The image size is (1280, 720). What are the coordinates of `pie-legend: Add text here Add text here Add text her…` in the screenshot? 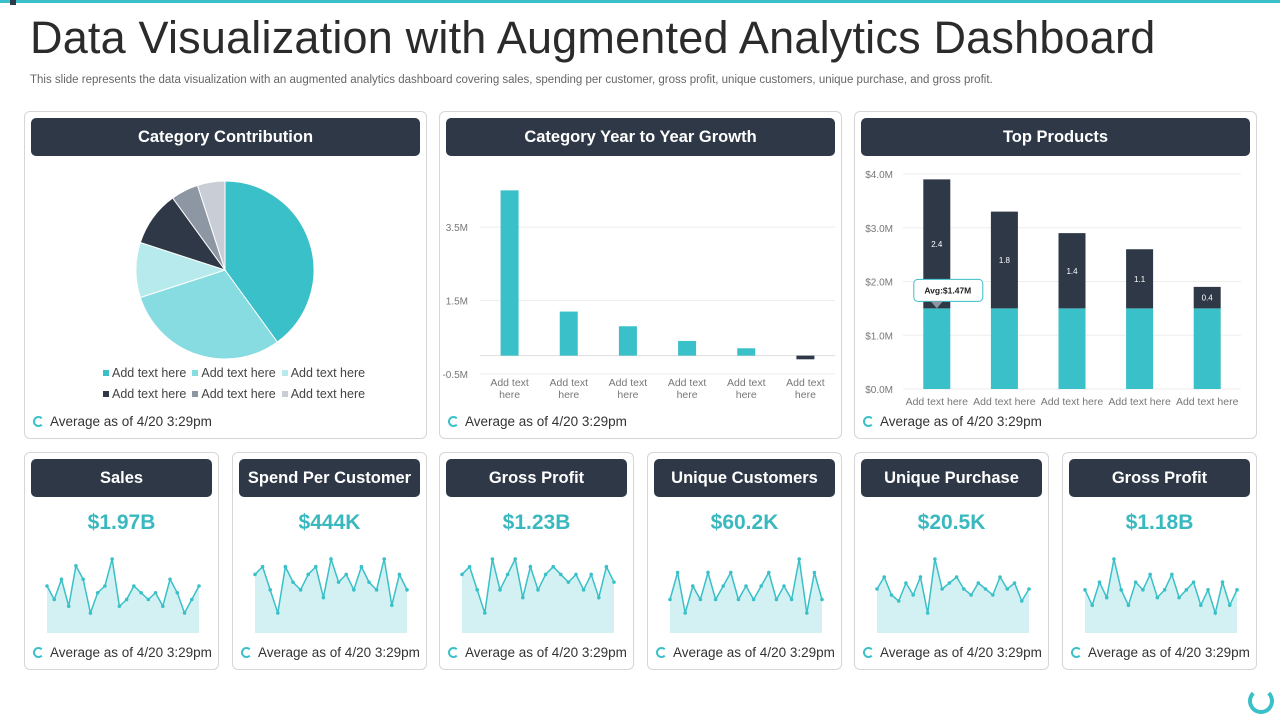 It's located at (234, 387).